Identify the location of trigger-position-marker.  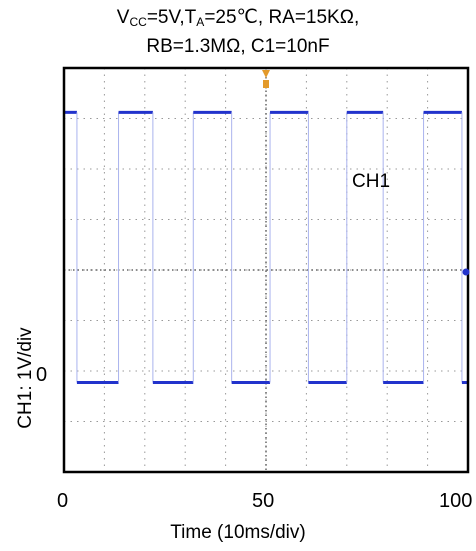
(266, 74).